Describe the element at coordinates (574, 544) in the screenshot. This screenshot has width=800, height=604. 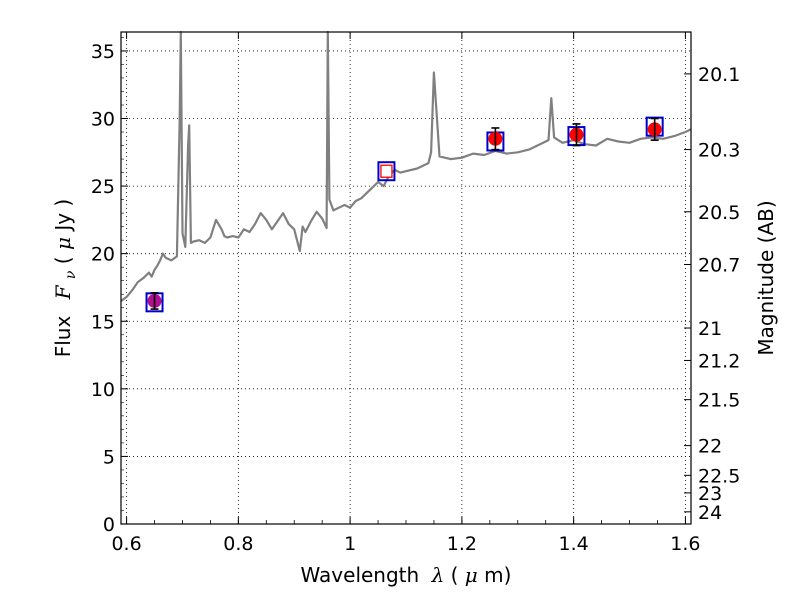
I see `x-tick-label: 1.4` at that location.